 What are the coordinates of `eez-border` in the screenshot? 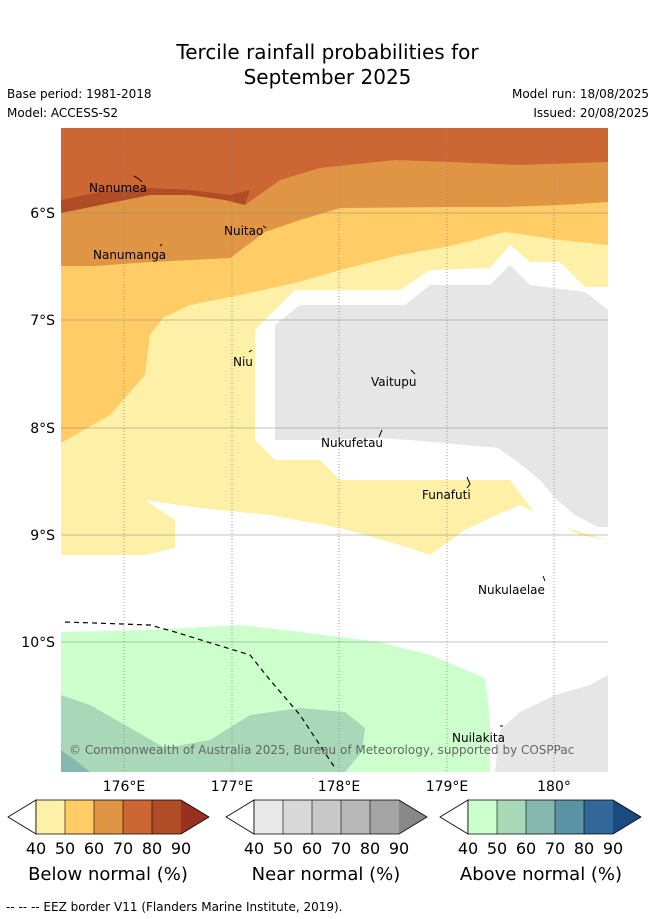 It's located at (200, 695).